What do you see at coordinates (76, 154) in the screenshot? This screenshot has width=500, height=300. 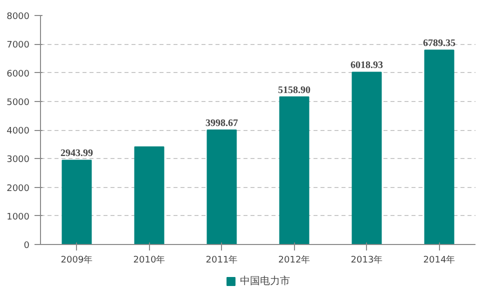 I see `text: 2943.99` at bounding box center [76, 154].